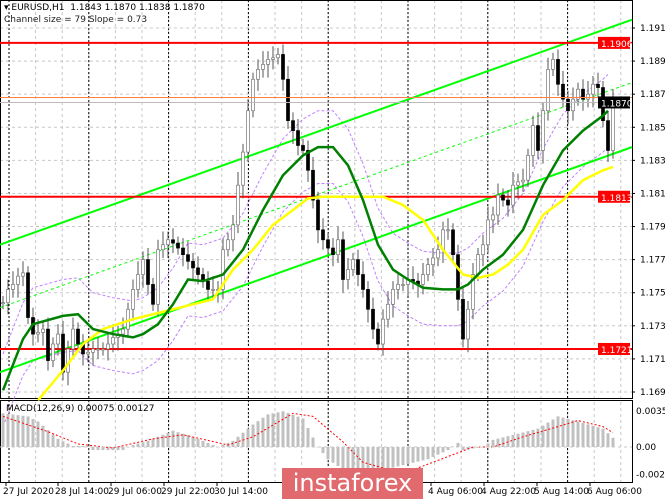 This screenshot has width=665, height=499. What do you see at coordinates (455, 492) in the screenshot?
I see `time-tick-label: 4 Aug 06:00` at bounding box center [455, 492].